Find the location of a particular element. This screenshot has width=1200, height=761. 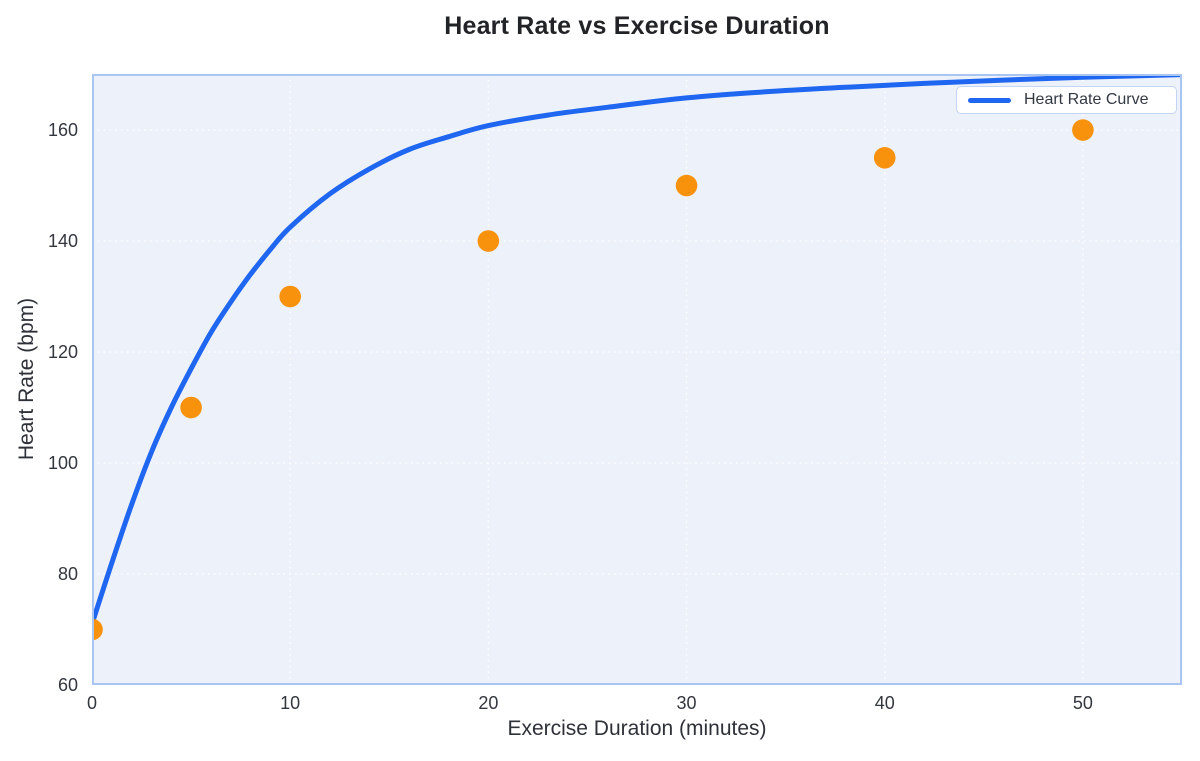

x-tick-label: 30 is located at coordinates (686, 703).